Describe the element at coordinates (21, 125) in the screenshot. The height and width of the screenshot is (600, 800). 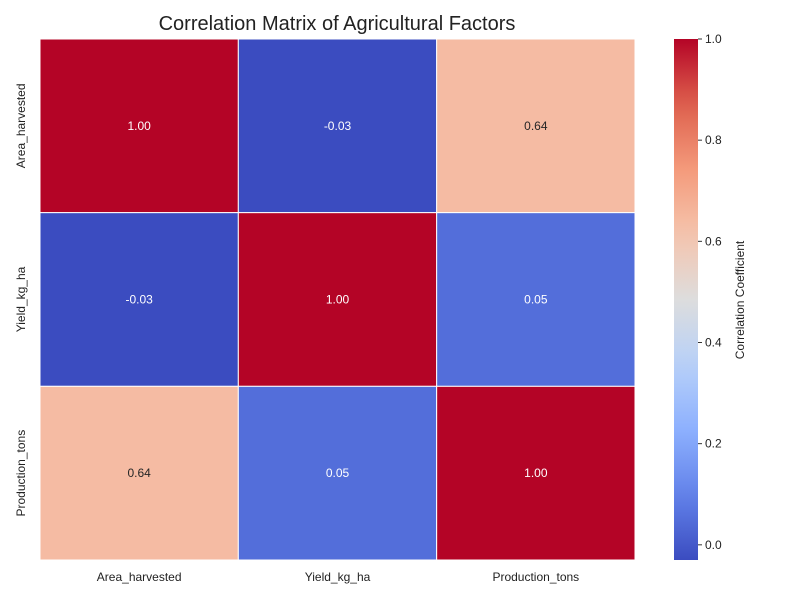
I see `y-tick-label: Area_harvested` at that location.